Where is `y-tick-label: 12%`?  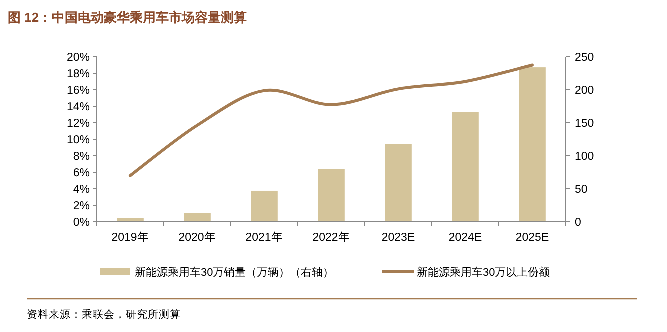 y-tick-label: 12% is located at coordinates (78, 124).